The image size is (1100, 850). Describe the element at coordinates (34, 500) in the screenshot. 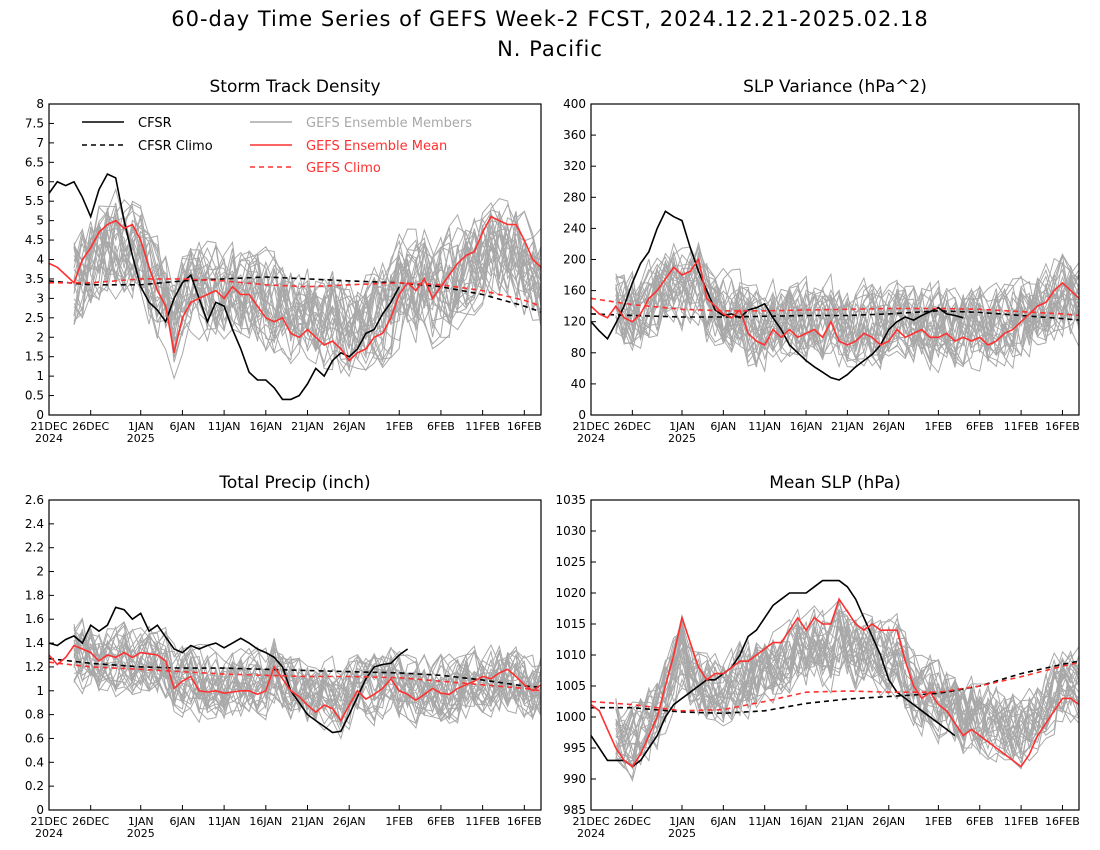

I see `y-tick-label: 2.6` at that location.